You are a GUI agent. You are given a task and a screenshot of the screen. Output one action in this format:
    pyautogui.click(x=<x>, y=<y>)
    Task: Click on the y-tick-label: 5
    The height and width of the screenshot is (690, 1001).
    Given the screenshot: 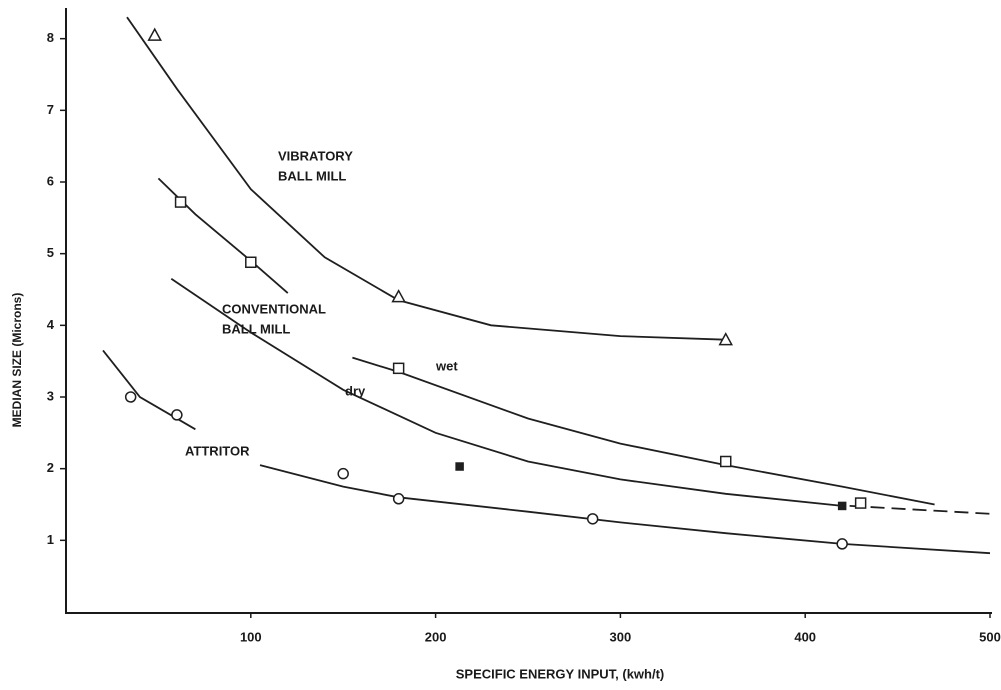 What is the action you would take?
    pyautogui.click(x=50, y=252)
    